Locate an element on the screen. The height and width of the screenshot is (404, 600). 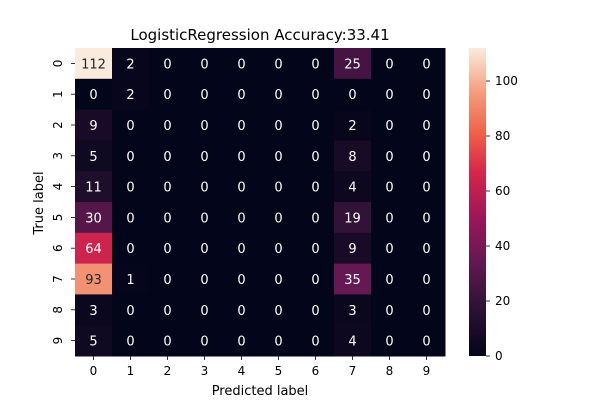
cell-value-7-1: 1 is located at coordinates (130, 280).